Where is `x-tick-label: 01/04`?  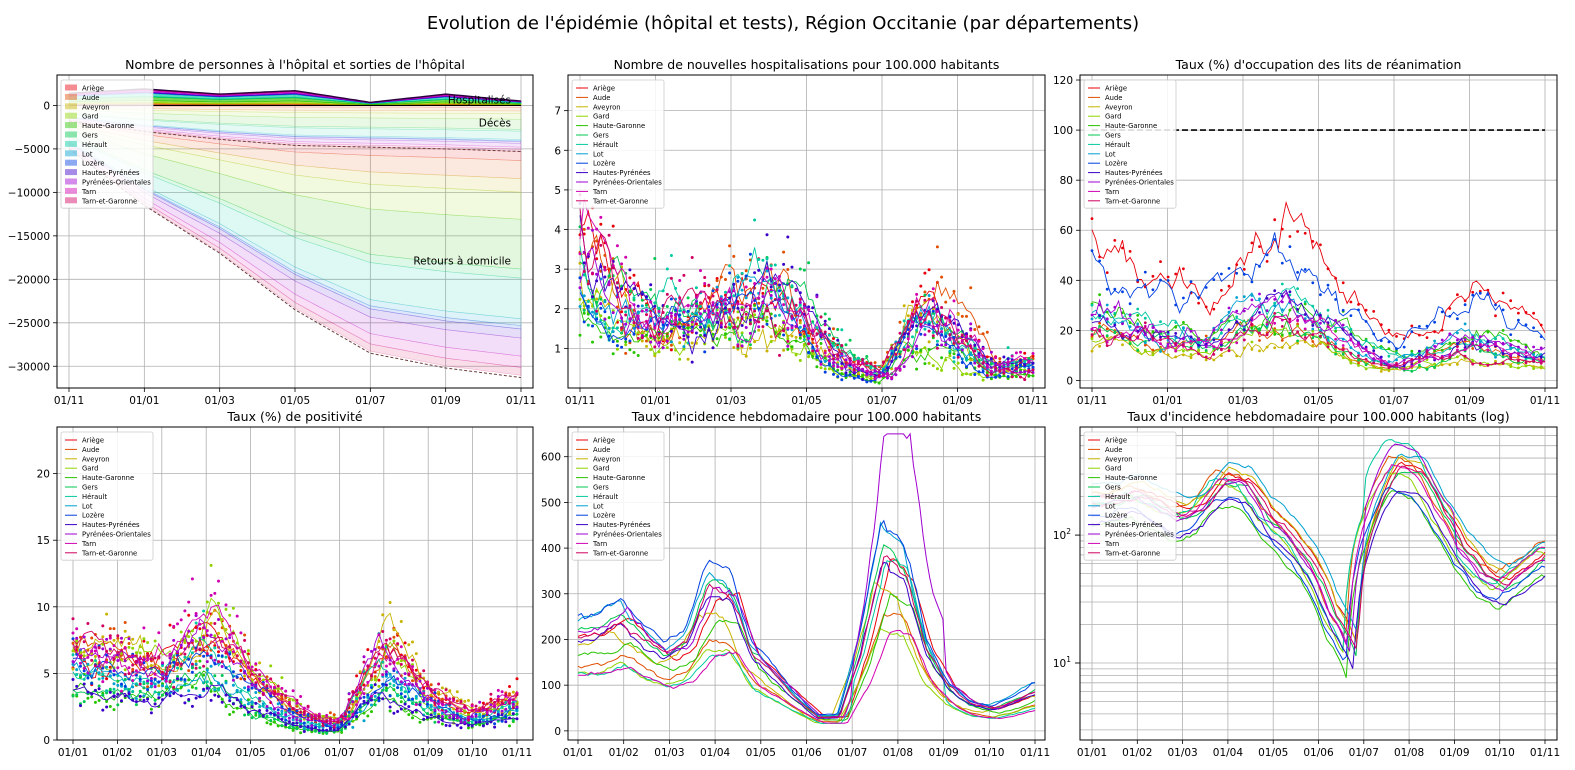
x-tick-label: 01/04 is located at coordinates (206, 753).